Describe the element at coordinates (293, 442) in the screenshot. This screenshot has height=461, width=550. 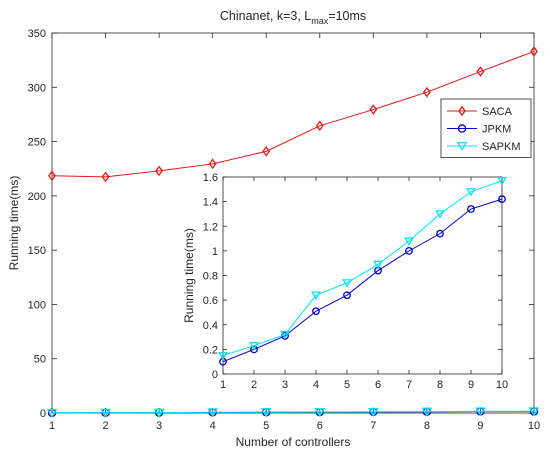
I see `main-x-axis-label: Number of controllers` at that location.